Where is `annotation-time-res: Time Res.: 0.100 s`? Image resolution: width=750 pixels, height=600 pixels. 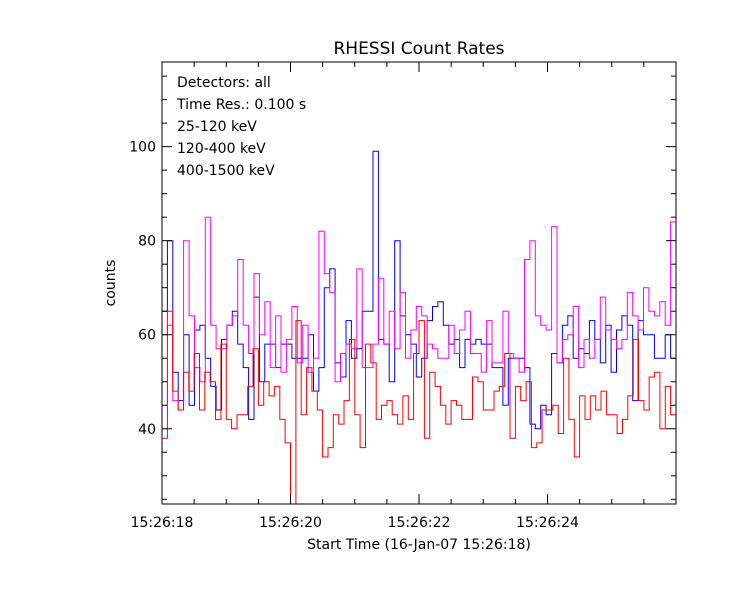 annotation-time-res: Time Res.: 0.100 s is located at coordinates (241, 105).